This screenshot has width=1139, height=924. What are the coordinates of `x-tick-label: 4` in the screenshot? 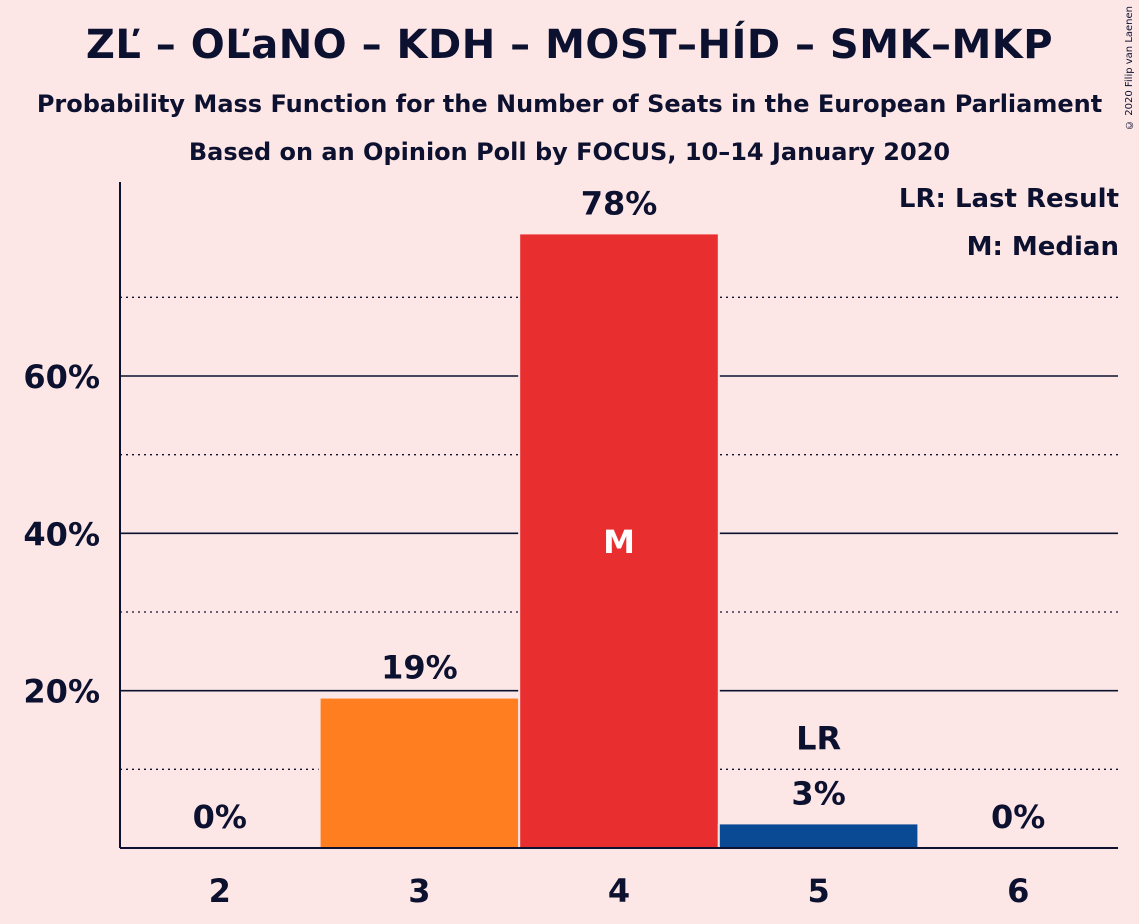 It's located at (619, 891).